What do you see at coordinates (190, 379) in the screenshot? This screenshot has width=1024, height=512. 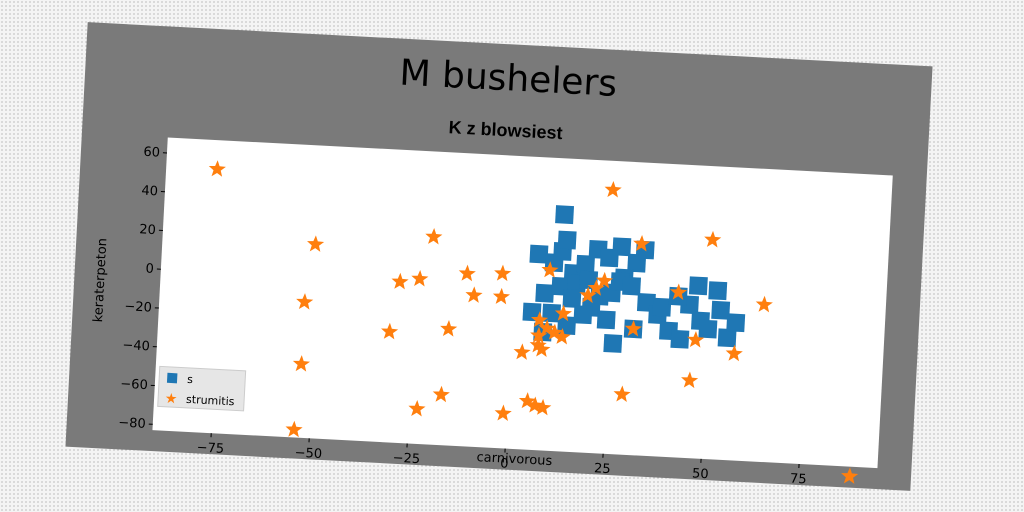 I see `legend-label-s: s` at bounding box center [190, 379].